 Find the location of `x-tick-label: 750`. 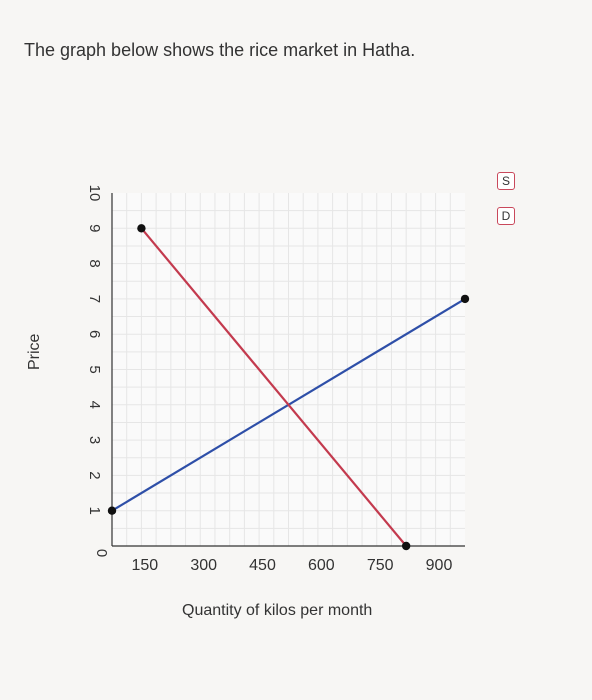

x-tick-label: 750 is located at coordinates (380, 565).